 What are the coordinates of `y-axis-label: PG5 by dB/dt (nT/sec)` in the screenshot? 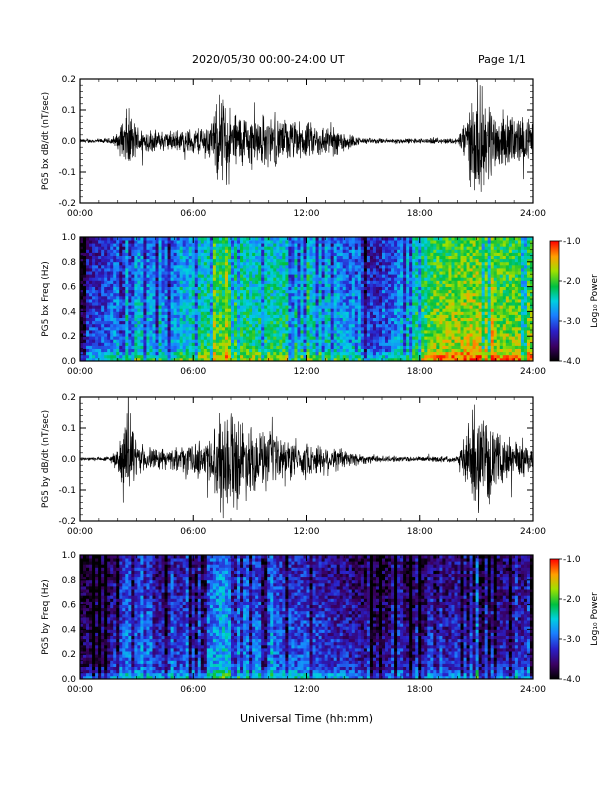 It's located at (46, 459).